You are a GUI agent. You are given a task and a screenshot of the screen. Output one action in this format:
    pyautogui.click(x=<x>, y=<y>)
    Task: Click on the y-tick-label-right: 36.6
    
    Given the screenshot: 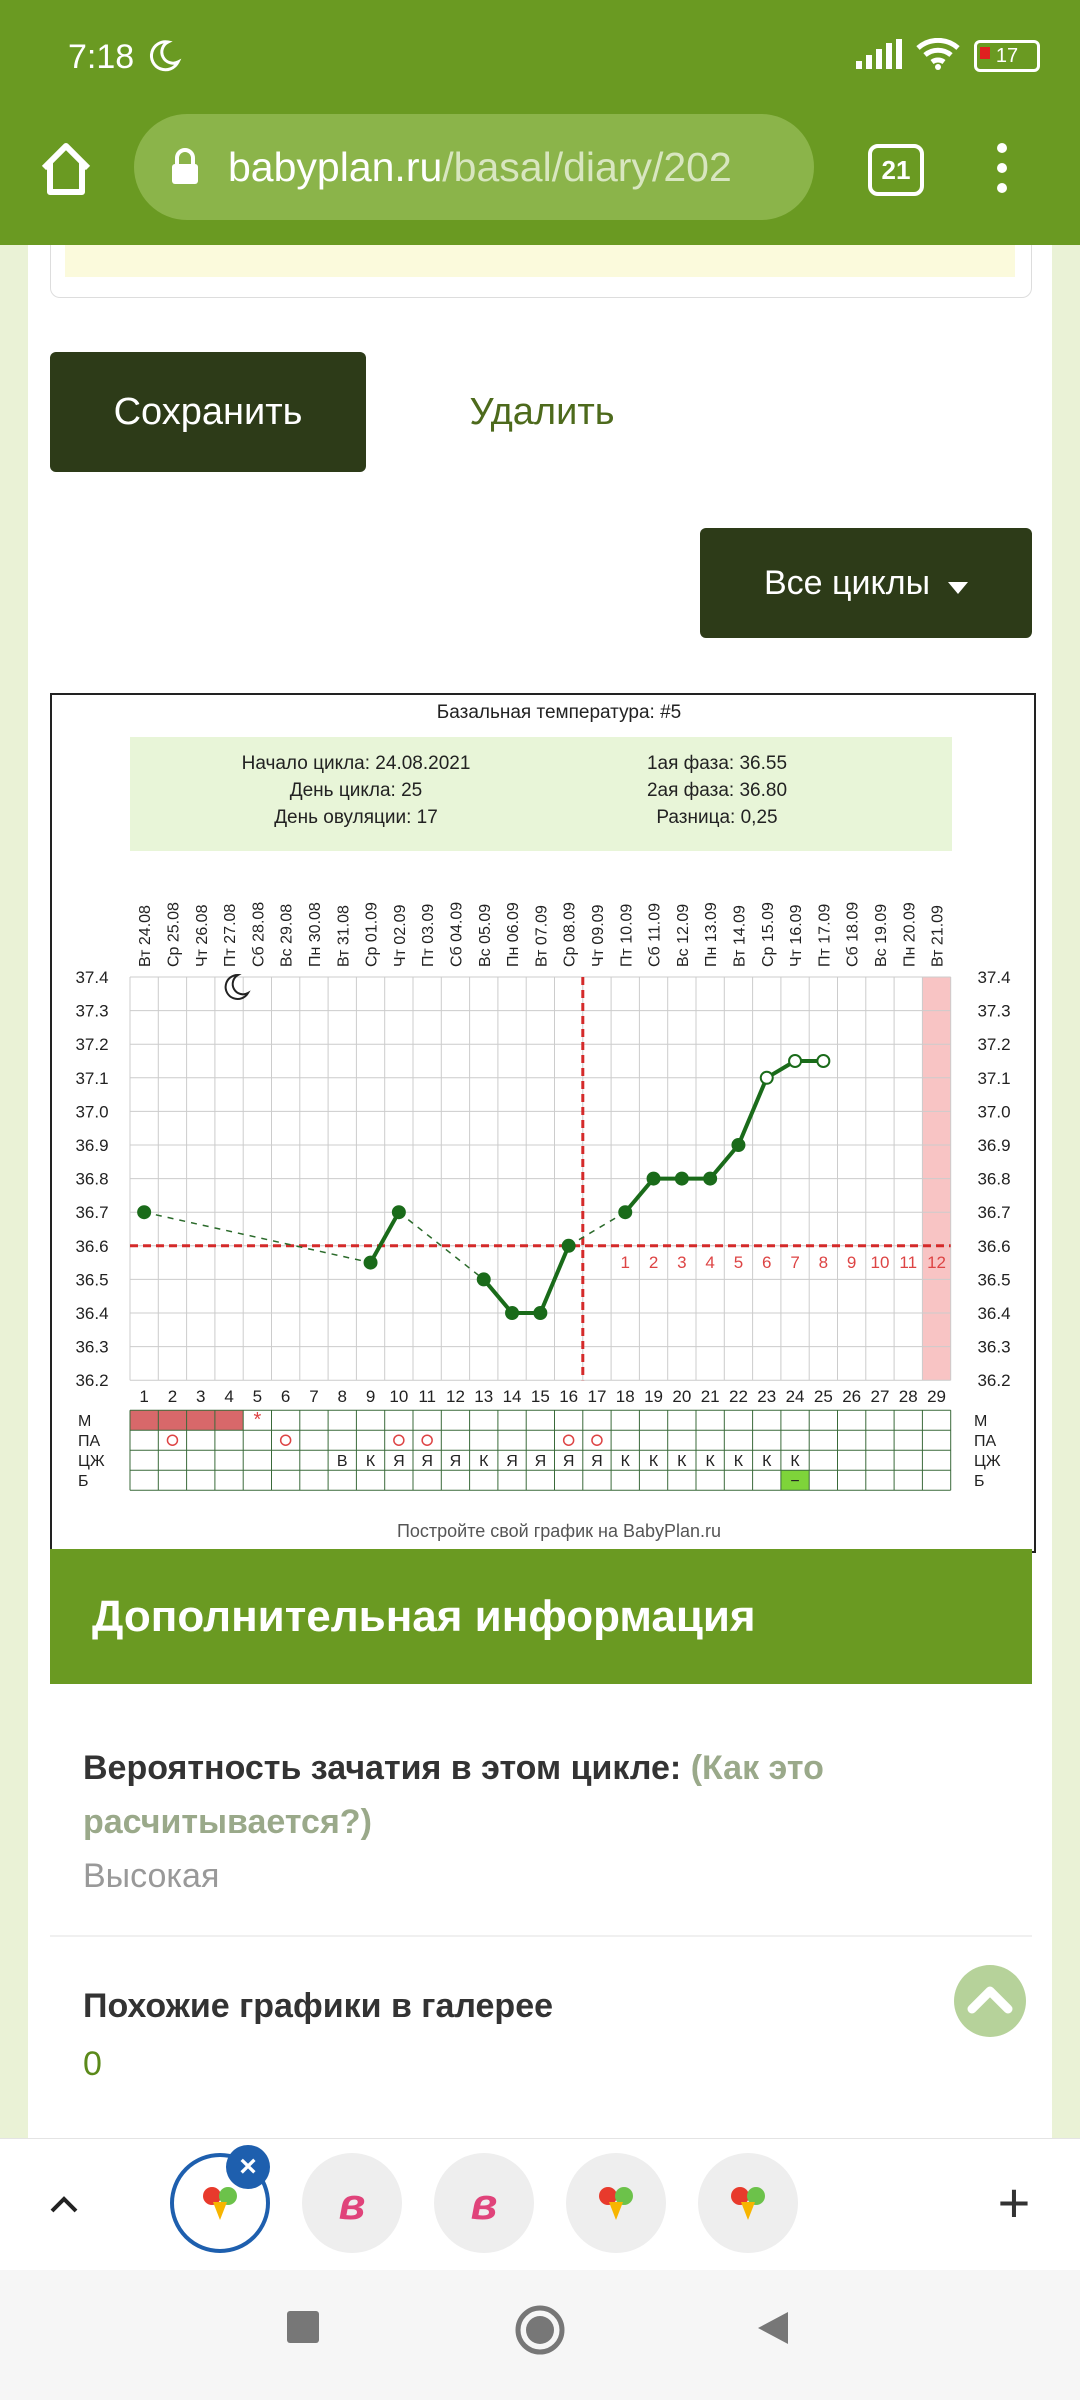 What is the action you would take?
    pyautogui.click(x=993, y=1246)
    